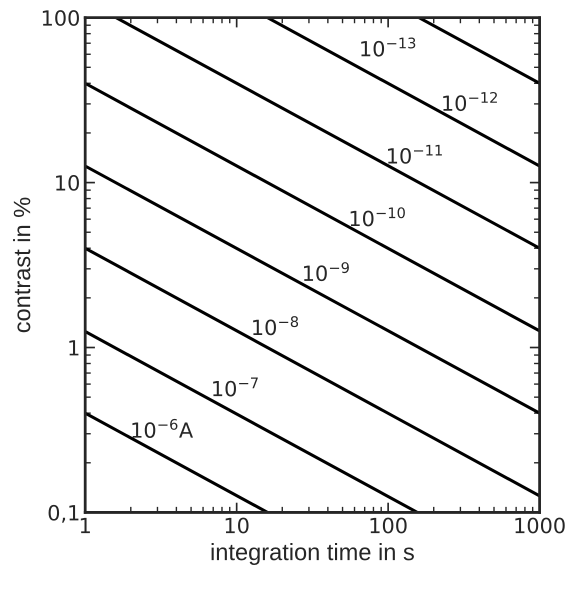 The width and height of the screenshot is (568, 589). I want to click on x-tick-label: 1000, so click(540, 526).